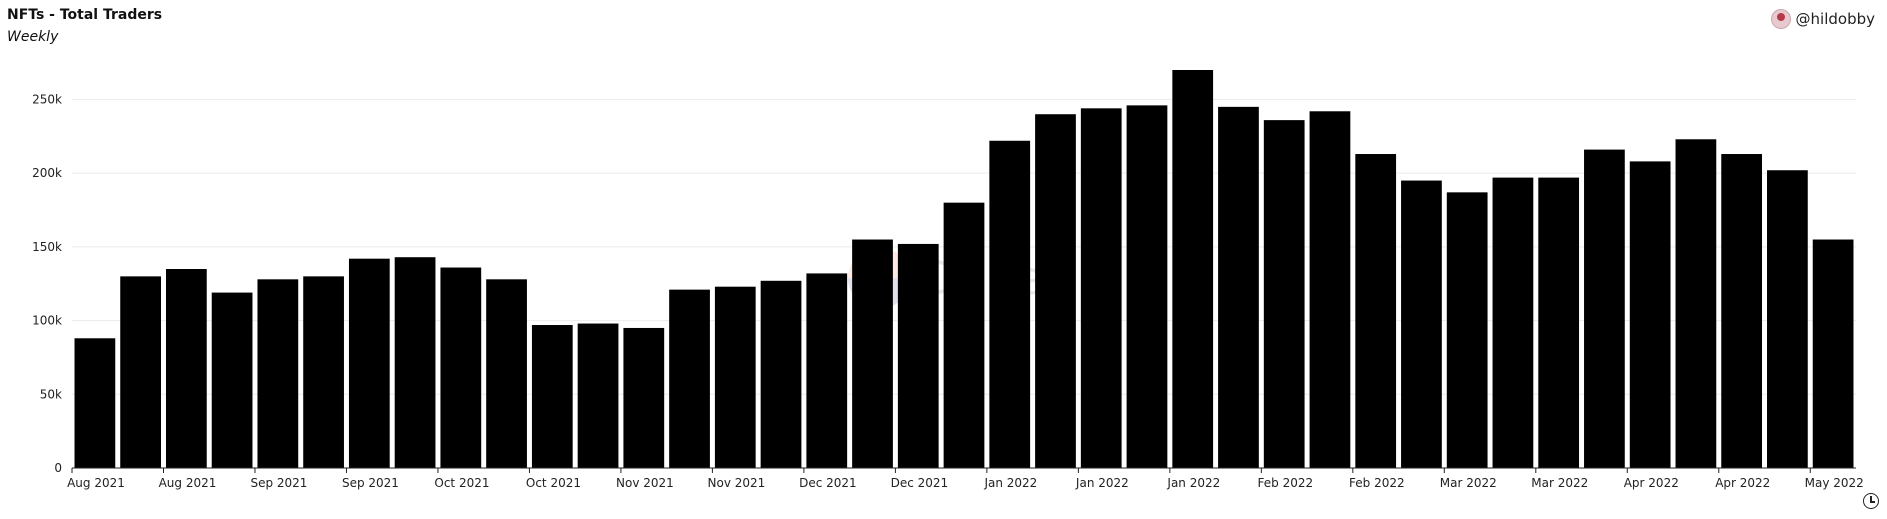 This screenshot has width=1887, height=519. What do you see at coordinates (85, 15) in the screenshot?
I see `chart-title: NFTs - Total Traders` at bounding box center [85, 15].